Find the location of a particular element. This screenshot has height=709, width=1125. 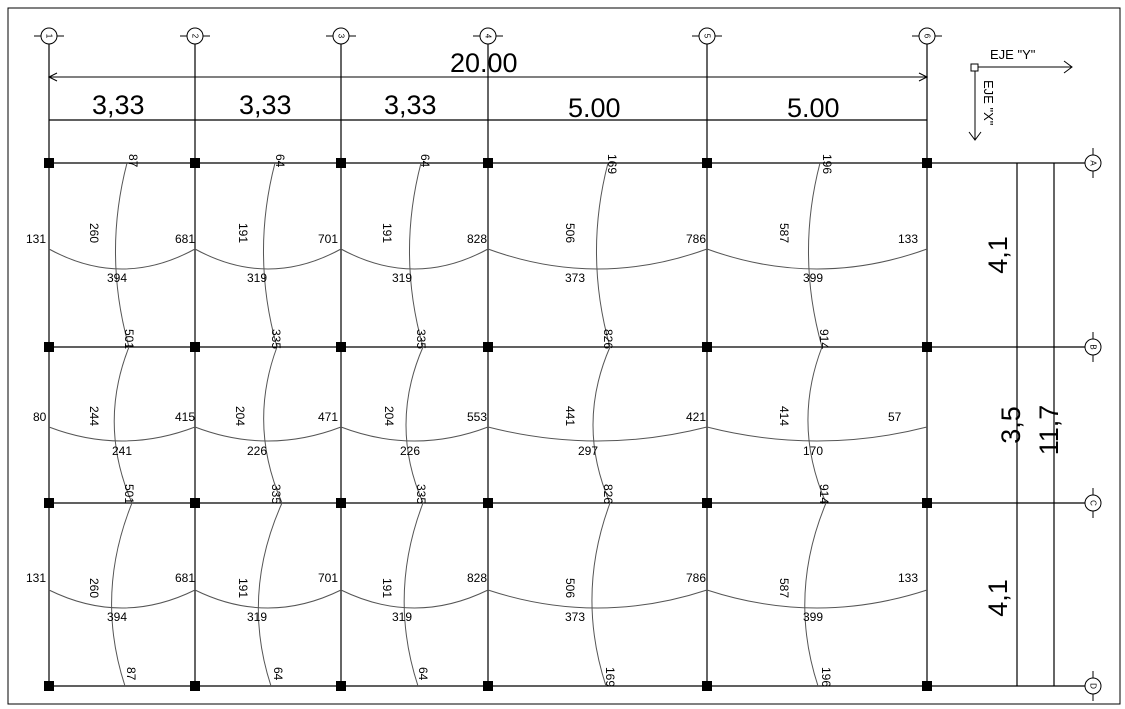

moment-mid-x: 170 is located at coordinates (813, 451).